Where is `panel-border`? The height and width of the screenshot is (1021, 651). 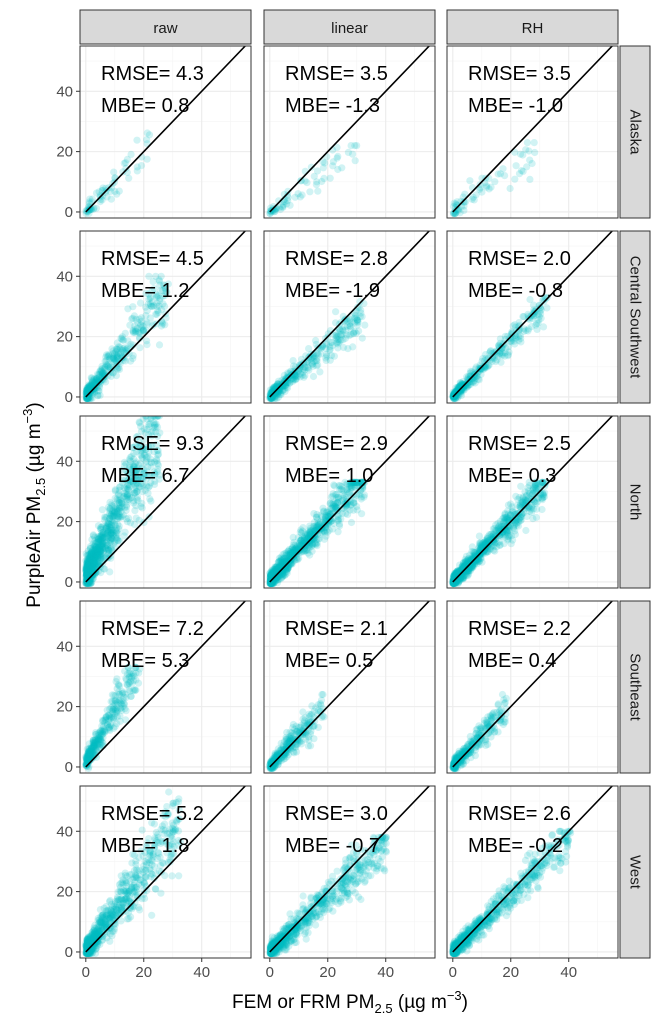 panel-border is located at coordinates (165, 502).